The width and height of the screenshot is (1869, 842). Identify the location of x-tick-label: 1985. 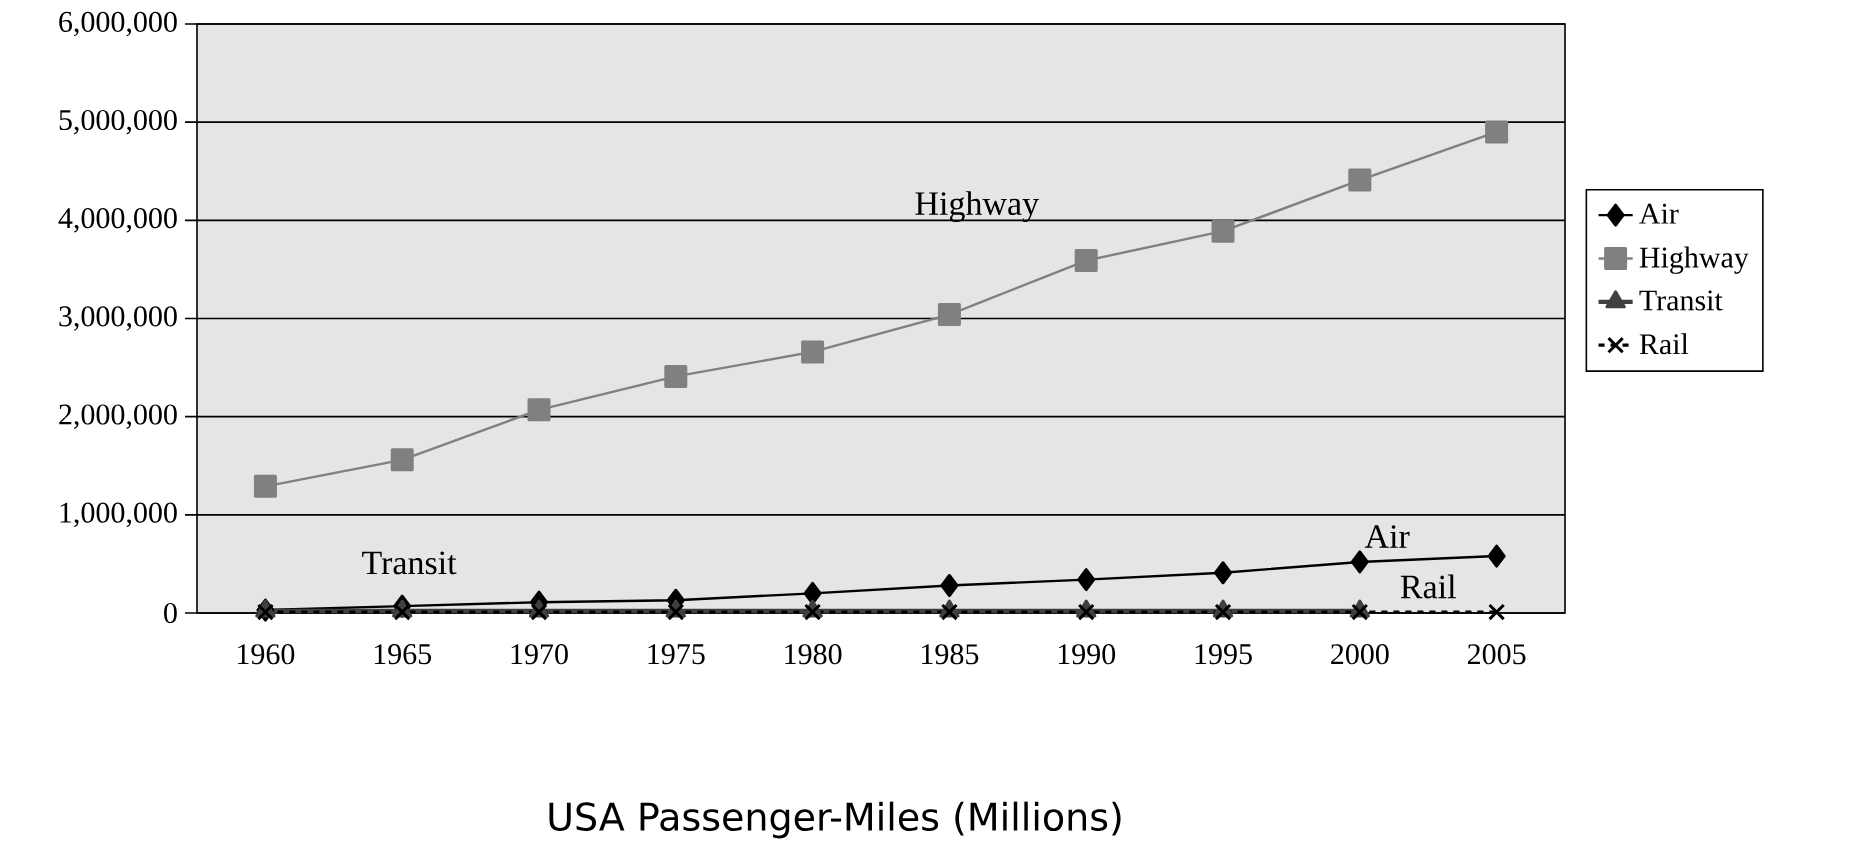
(950, 654).